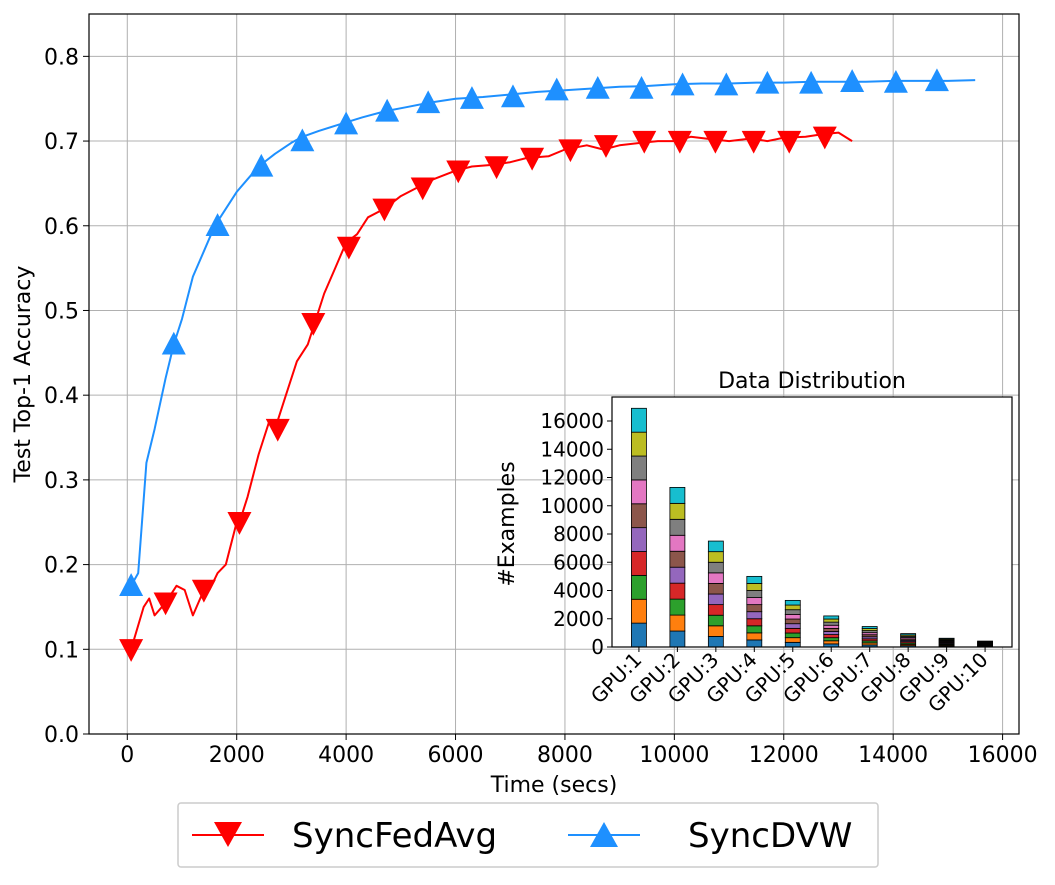 This screenshot has height=885, width=1055. I want to click on legend-marker-syncdvw, so click(604, 834).